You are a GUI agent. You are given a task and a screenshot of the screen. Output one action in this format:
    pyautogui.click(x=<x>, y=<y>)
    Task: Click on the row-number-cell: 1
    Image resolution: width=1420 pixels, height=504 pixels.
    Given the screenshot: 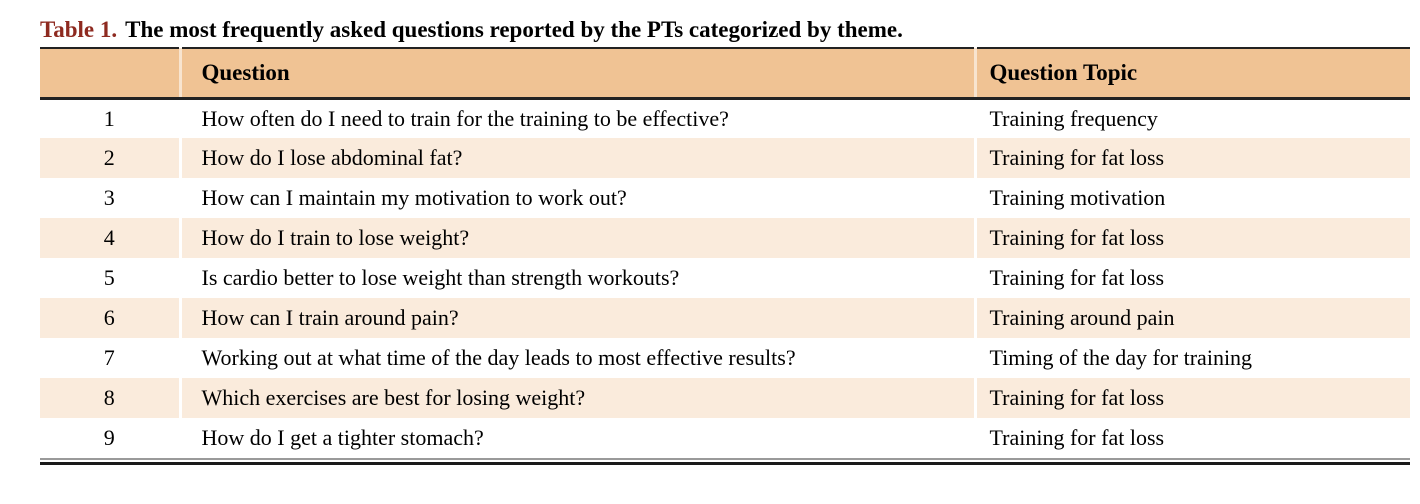 What is the action you would take?
    pyautogui.click(x=109, y=118)
    